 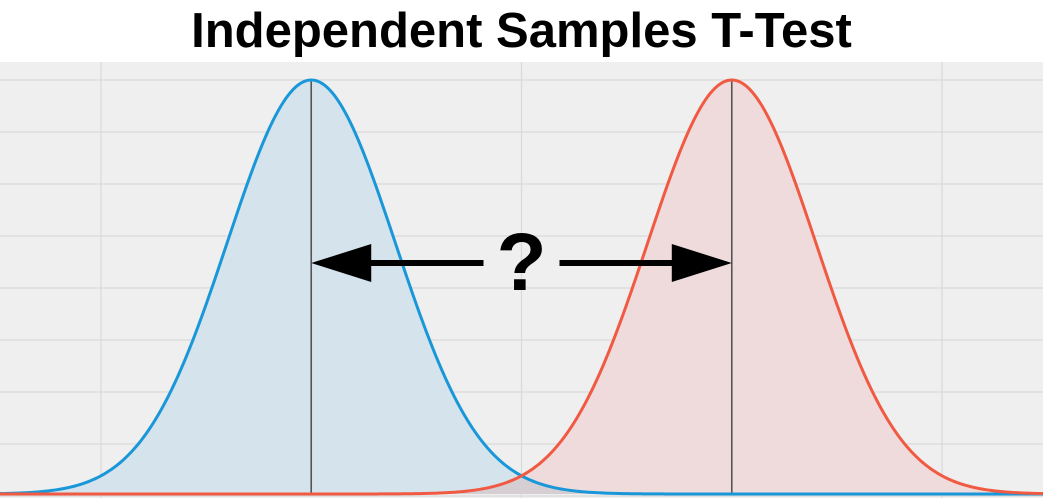 I want to click on arrow-right-head, so click(x=701, y=263).